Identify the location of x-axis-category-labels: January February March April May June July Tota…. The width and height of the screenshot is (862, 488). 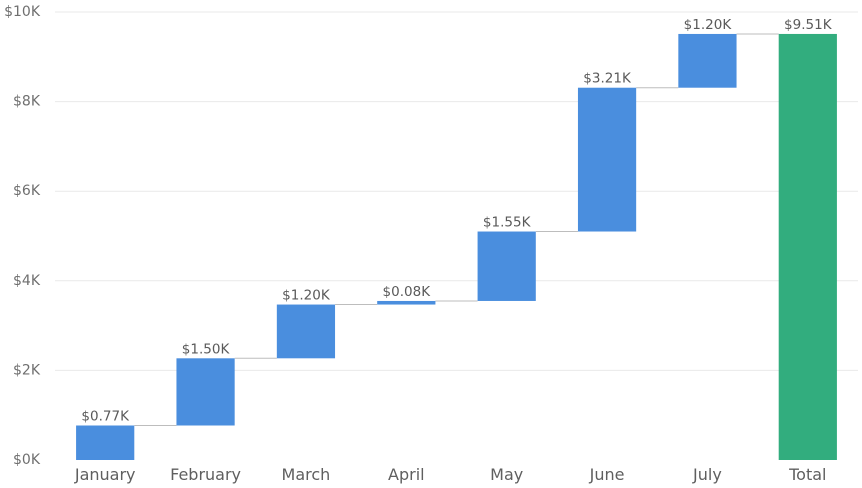
(450, 474).